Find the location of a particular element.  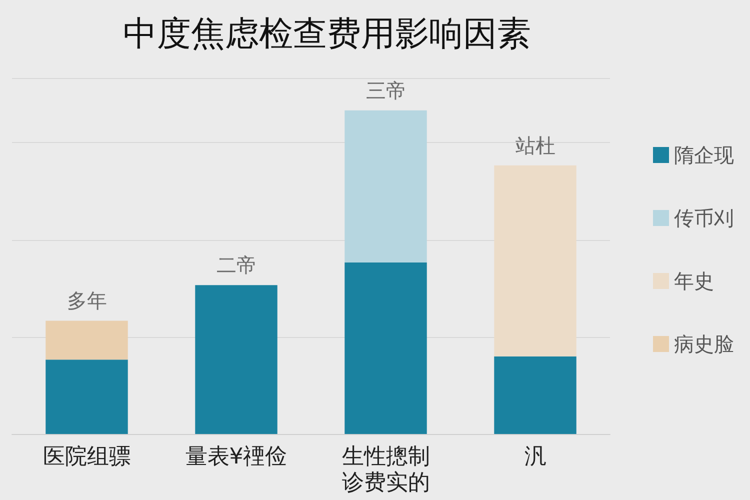

legend-label: 年史 is located at coordinates (694, 281).